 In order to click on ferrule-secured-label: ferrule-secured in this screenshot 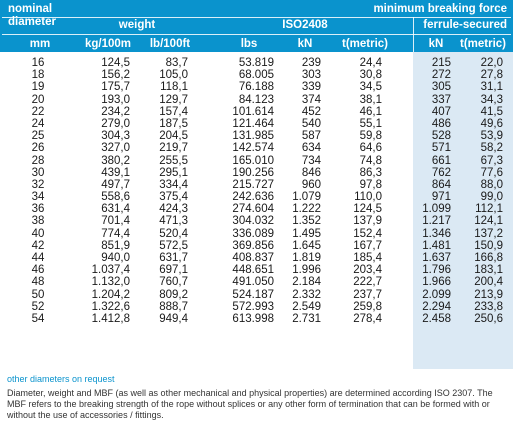, I will do `click(465, 25)`.